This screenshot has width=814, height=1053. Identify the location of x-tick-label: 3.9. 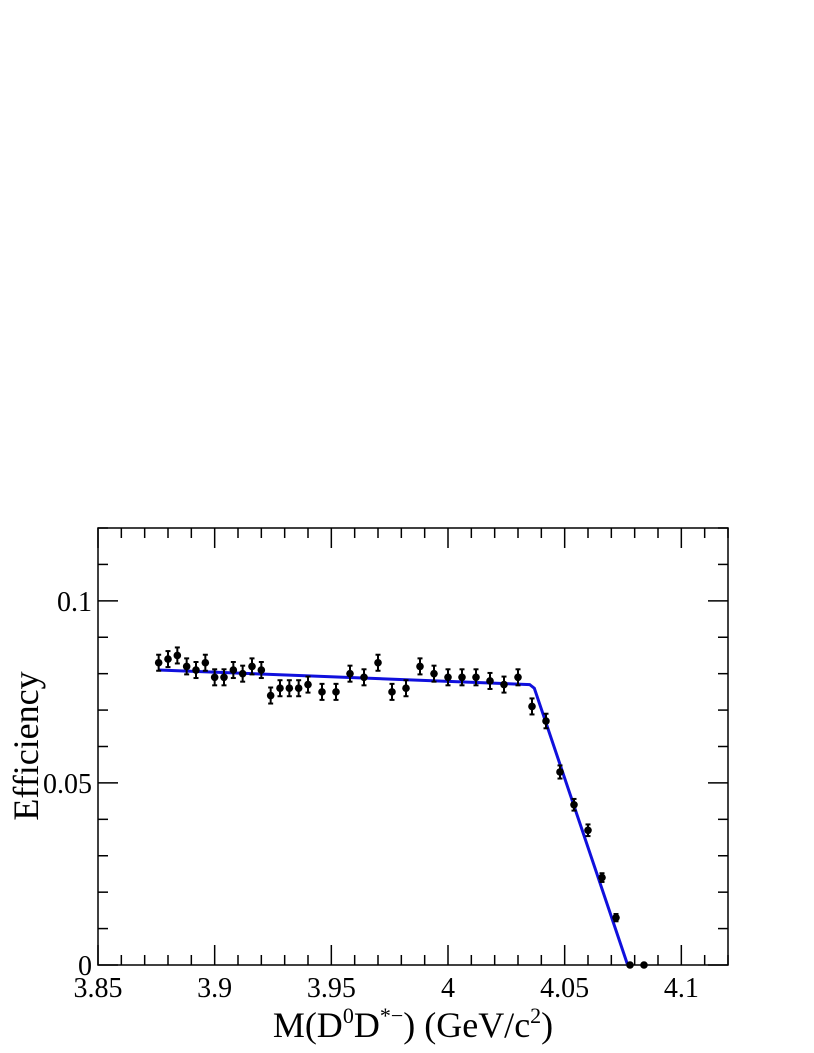
(214, 988).